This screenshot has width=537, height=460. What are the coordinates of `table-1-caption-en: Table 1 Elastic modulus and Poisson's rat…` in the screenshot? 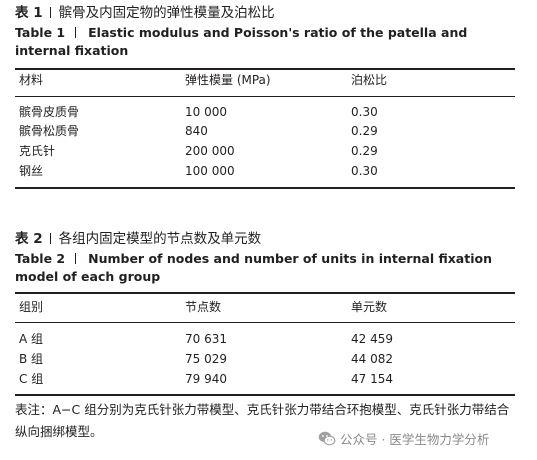 It's located at (265, 42).